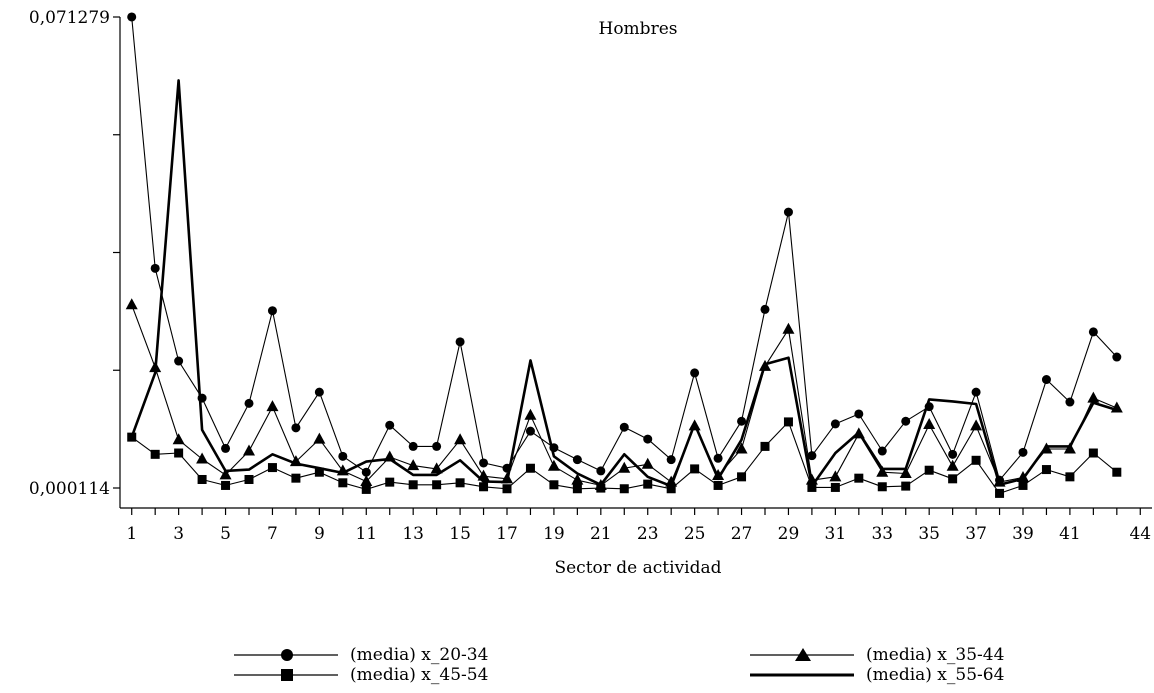 The image size is (1154, 693). I want to click on x-tick-label: 21, so click(601, 534).